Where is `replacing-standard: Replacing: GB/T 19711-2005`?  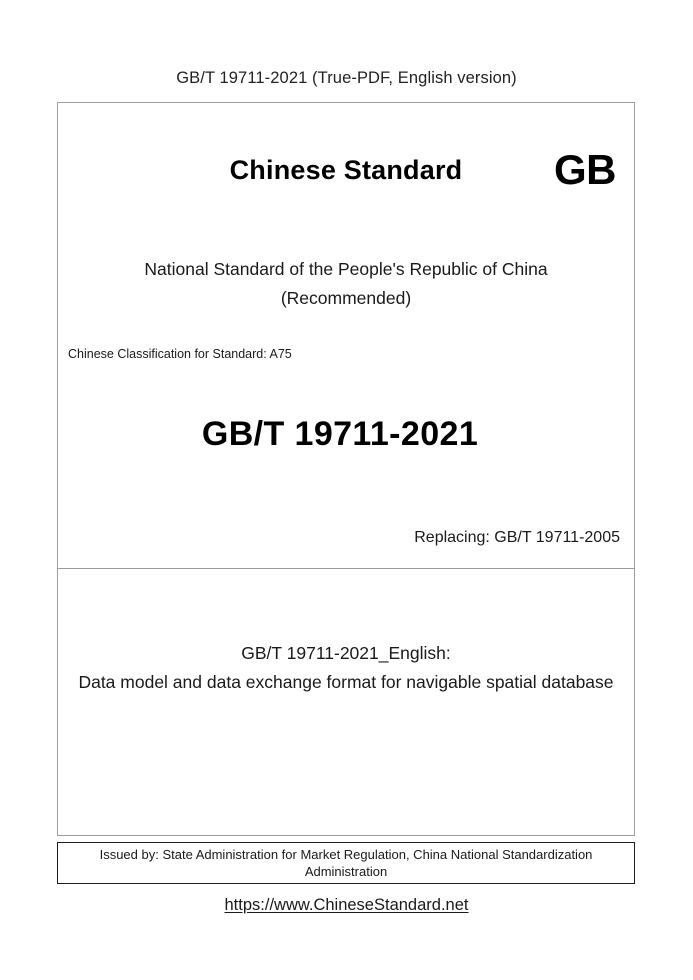
replacing-standard: Replacing: GB/T 19711-2005 is located at coordinates (517, 537).